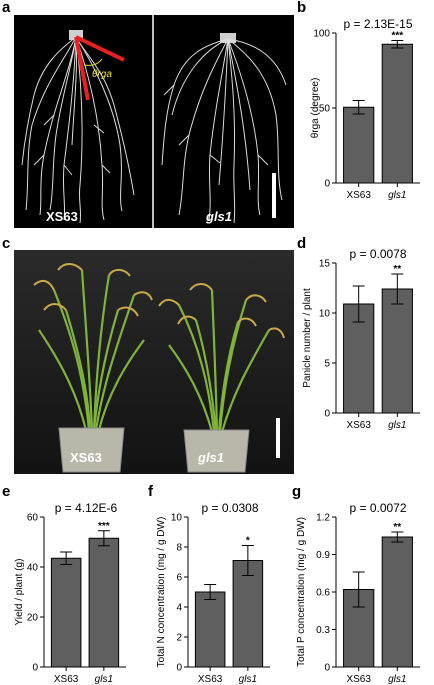 This screenshot has height=685, width=434. What do you see at coordinates (325, 264) in the screenshot?
I see `y-tick-label-d-3: 15` at bounding box center [325, 264].